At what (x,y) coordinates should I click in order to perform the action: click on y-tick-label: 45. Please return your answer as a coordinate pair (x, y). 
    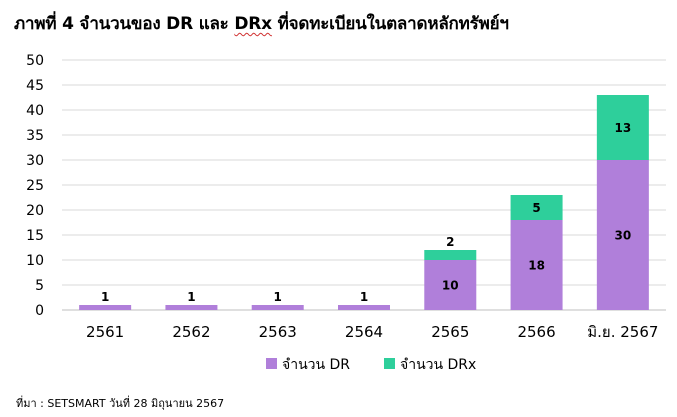
    Looking at the image, I should click on (35, 86).